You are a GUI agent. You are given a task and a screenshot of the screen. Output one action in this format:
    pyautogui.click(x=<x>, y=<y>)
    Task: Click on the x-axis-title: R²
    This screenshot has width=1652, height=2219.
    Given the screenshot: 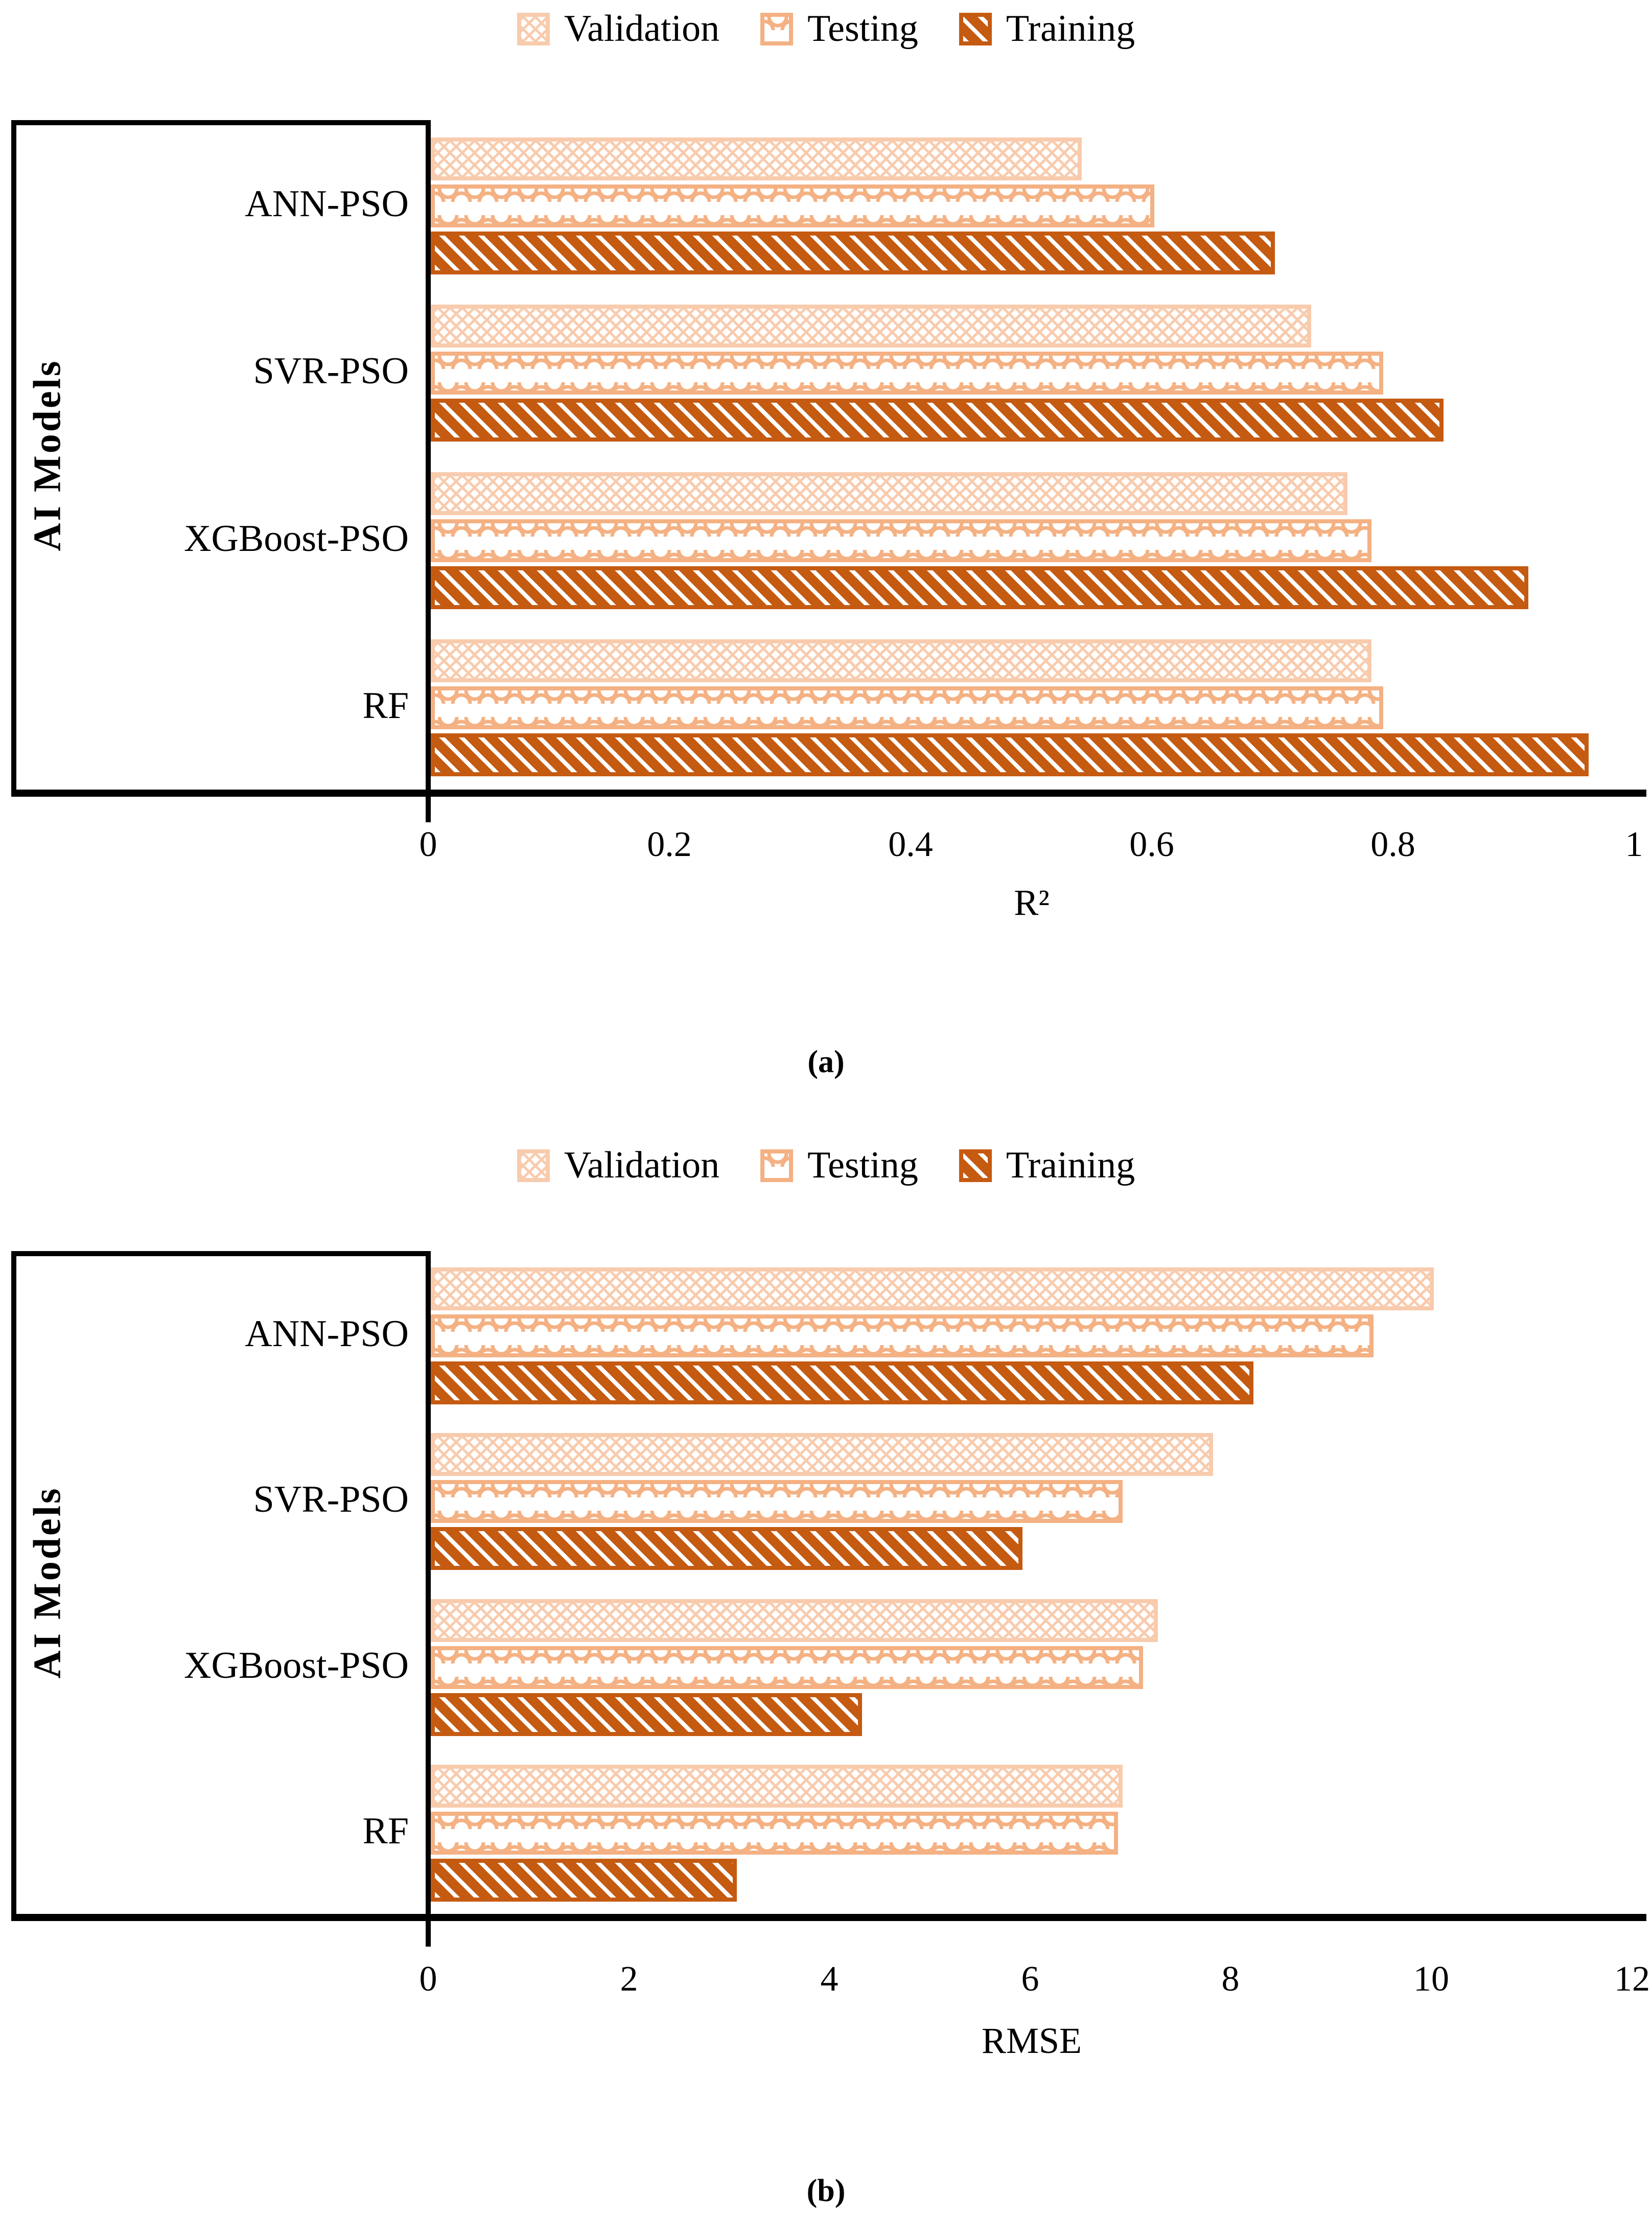 What is the action you would take?
    pyautogui.click(x=1032, y=902)
    